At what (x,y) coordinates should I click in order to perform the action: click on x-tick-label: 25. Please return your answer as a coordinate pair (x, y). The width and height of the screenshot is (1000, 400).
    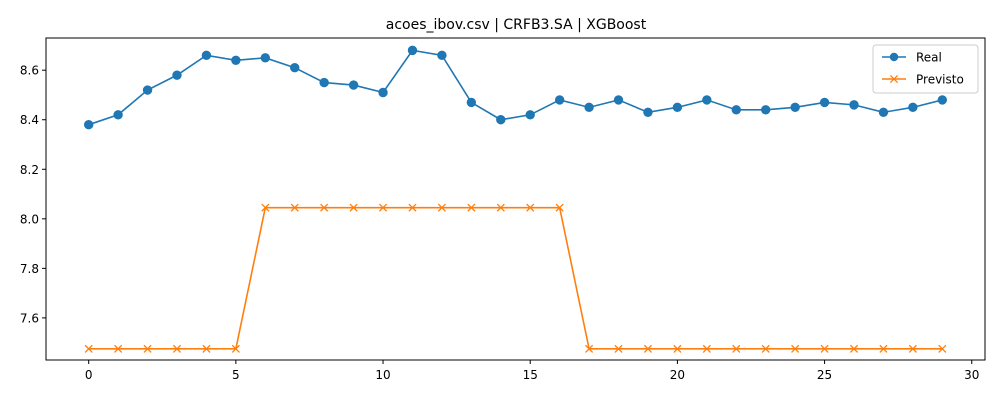
    Looking at the image, I should click on (824, 375).